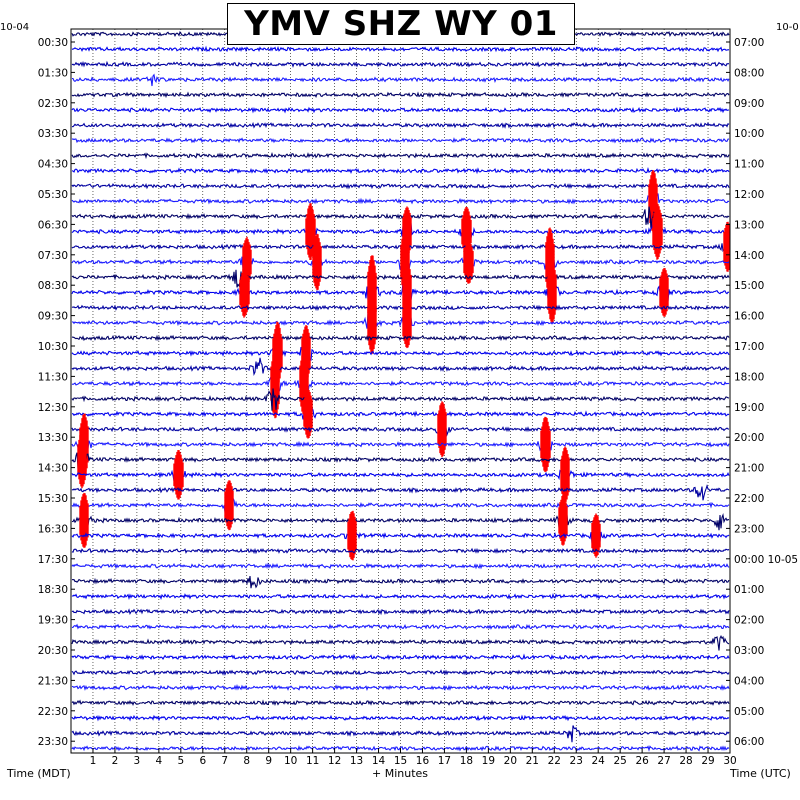 The image size is (800, 800). I want to click on left-time-label: 16:30, so click(53, 529).